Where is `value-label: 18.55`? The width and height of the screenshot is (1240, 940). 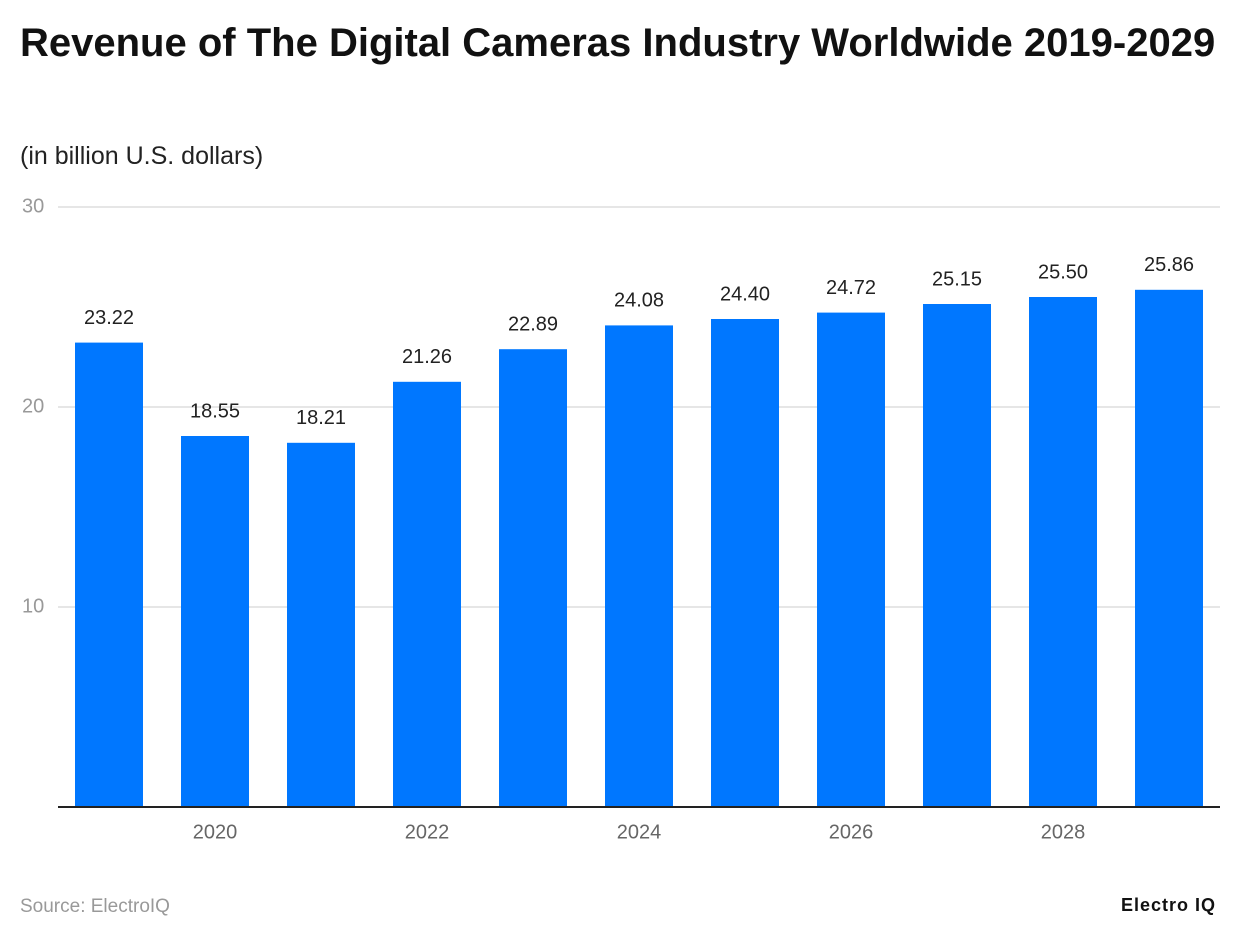 value-label: 18.55 is located at coordinates (215, 411).